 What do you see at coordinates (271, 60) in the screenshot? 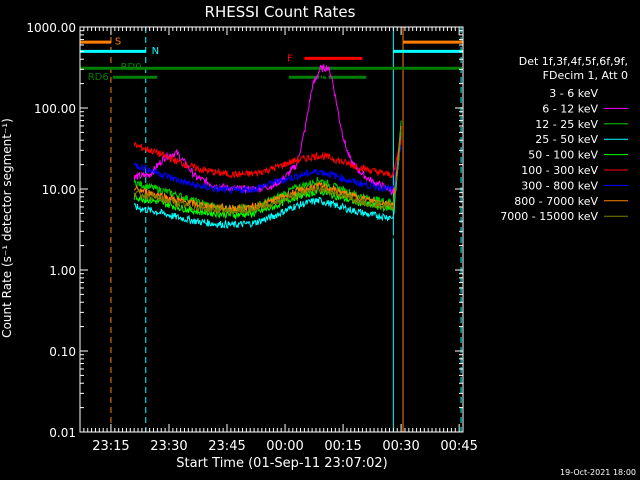
I see `state-flags: S N F RD0 RD6` at bounding box center [271, 60].